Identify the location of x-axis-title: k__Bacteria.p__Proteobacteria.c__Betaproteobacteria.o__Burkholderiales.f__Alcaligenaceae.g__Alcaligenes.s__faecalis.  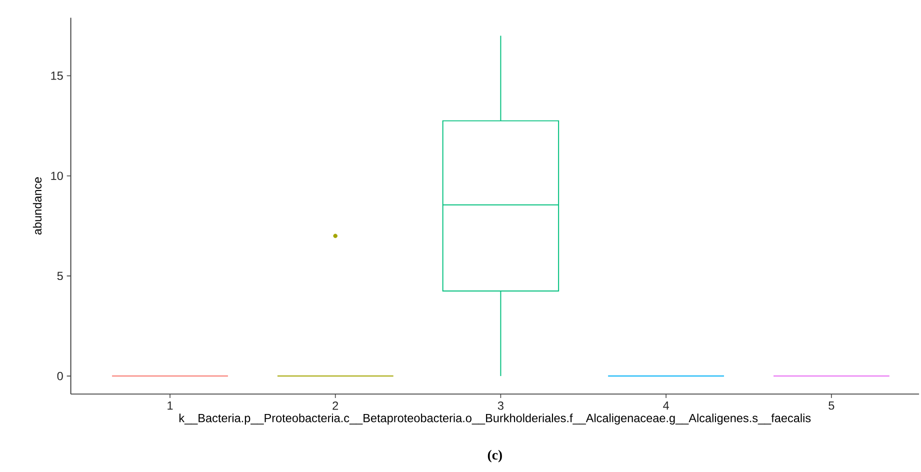
(495, 419).